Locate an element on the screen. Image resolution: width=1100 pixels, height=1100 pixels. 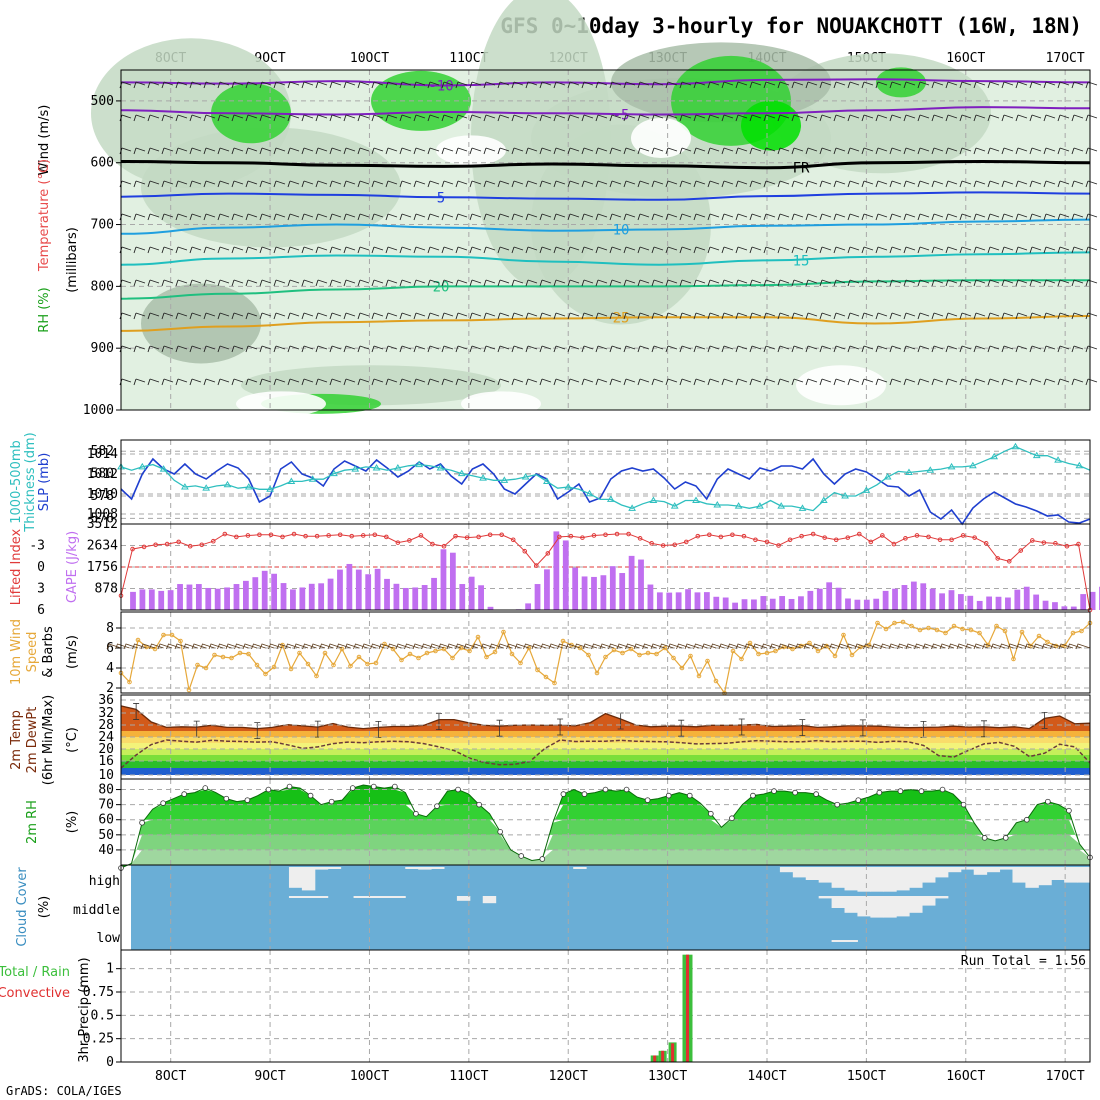
minmax-bar is located at coordinates (136, 711).